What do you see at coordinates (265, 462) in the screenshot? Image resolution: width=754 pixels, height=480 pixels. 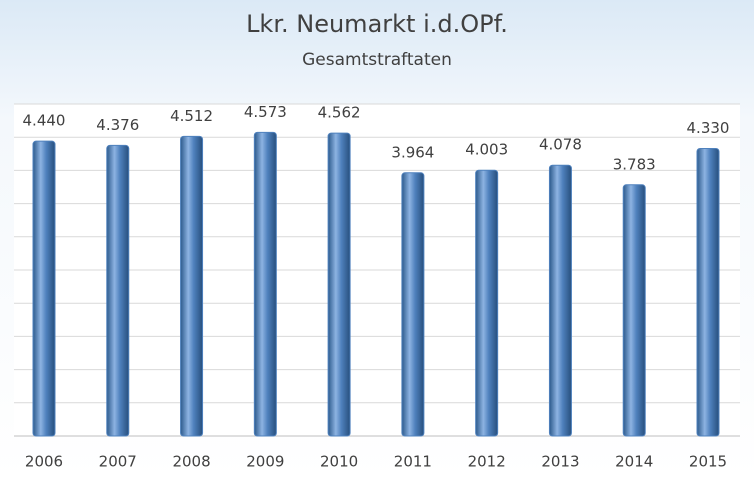 I see `x-tick-label: 2009` at bounding box center [265, 462].